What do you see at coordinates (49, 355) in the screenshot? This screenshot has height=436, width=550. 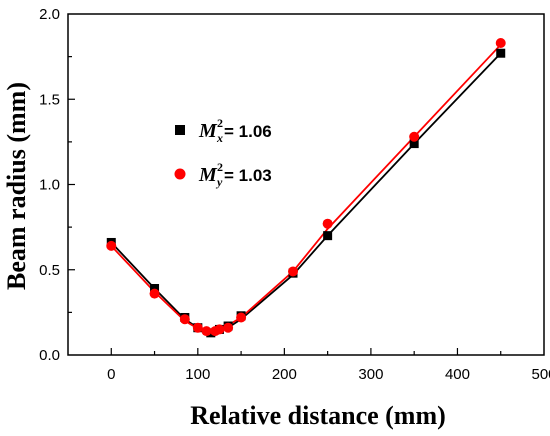 I see `y-tick-label: 0.0` at bounding box center [49, 355].